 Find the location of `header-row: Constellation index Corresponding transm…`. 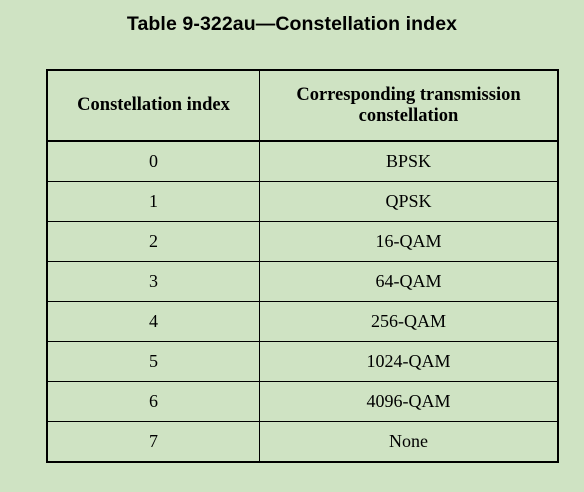

header-row: Constellation index Corresponding transm… is located at coordinates (302, 105).